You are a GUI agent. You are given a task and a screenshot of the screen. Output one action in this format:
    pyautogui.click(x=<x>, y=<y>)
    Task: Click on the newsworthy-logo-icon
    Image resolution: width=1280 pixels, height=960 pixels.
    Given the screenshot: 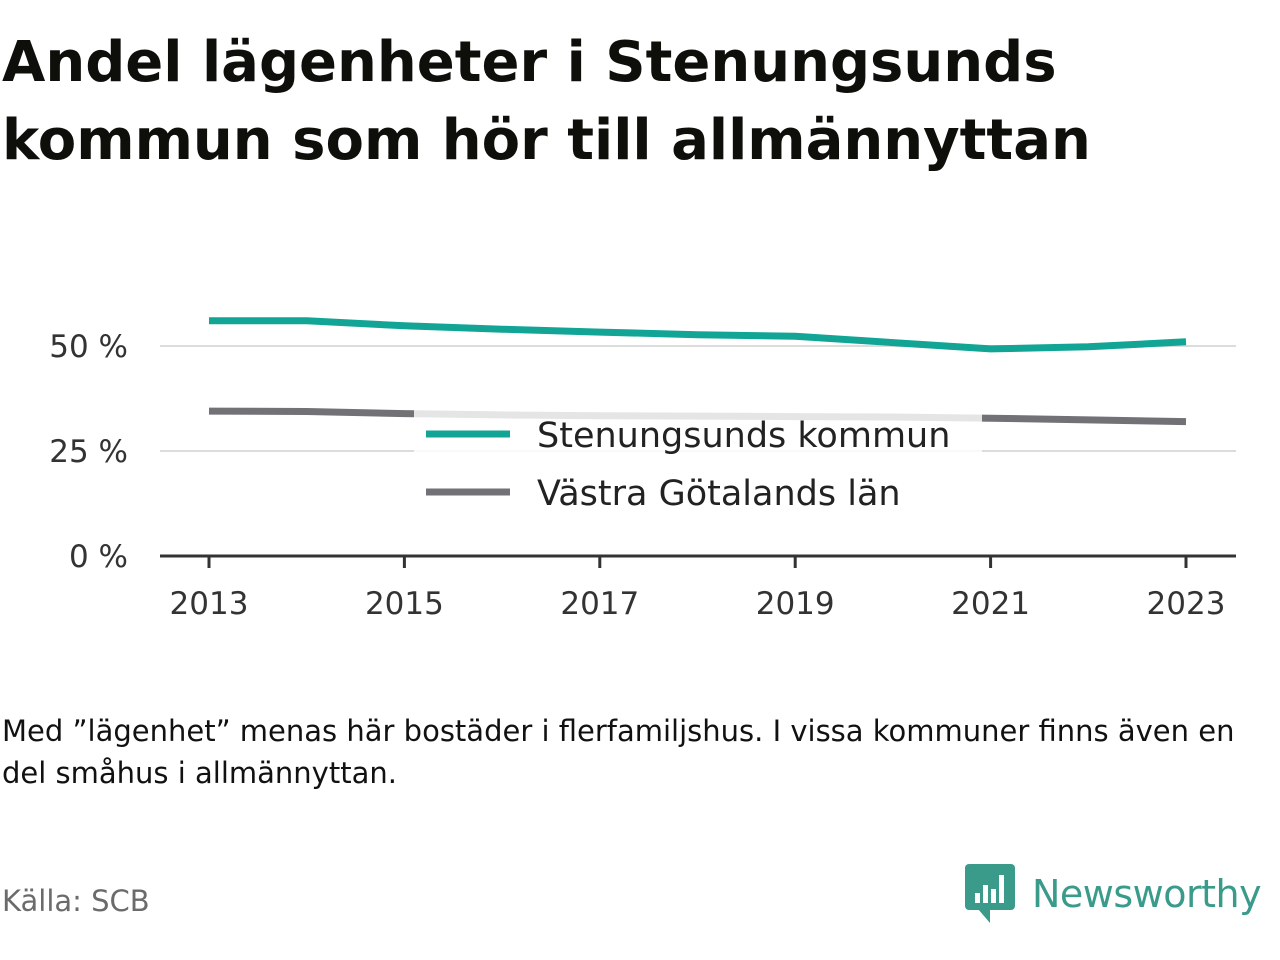 What is the action you would take?
    pyautogui.click(x=990, y=893)
    